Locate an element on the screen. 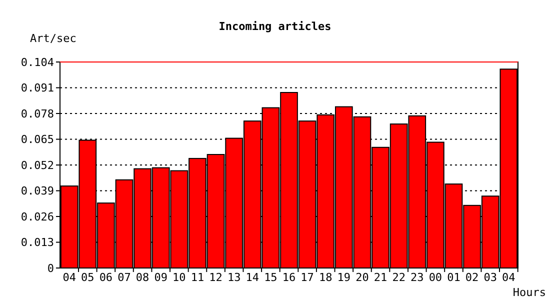 This screenshot has width=550, height=300. x-tick-label: 02 is located at coordinates (472, 277).